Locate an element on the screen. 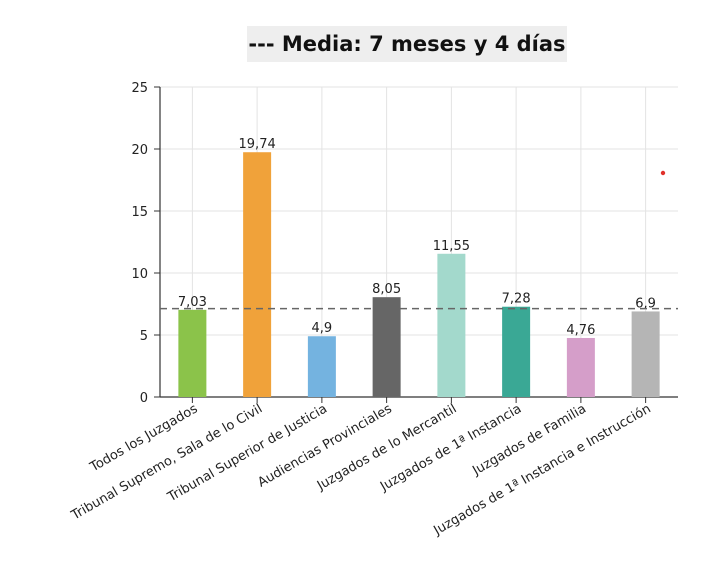  data-label: 19,74 is located at coordinates (257, 144).